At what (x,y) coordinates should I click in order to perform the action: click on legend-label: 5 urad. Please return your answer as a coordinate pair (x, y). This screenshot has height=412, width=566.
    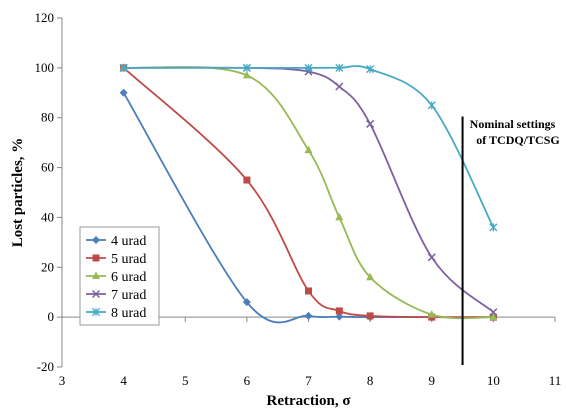
    Looking at the image, I should click on (128, 259).